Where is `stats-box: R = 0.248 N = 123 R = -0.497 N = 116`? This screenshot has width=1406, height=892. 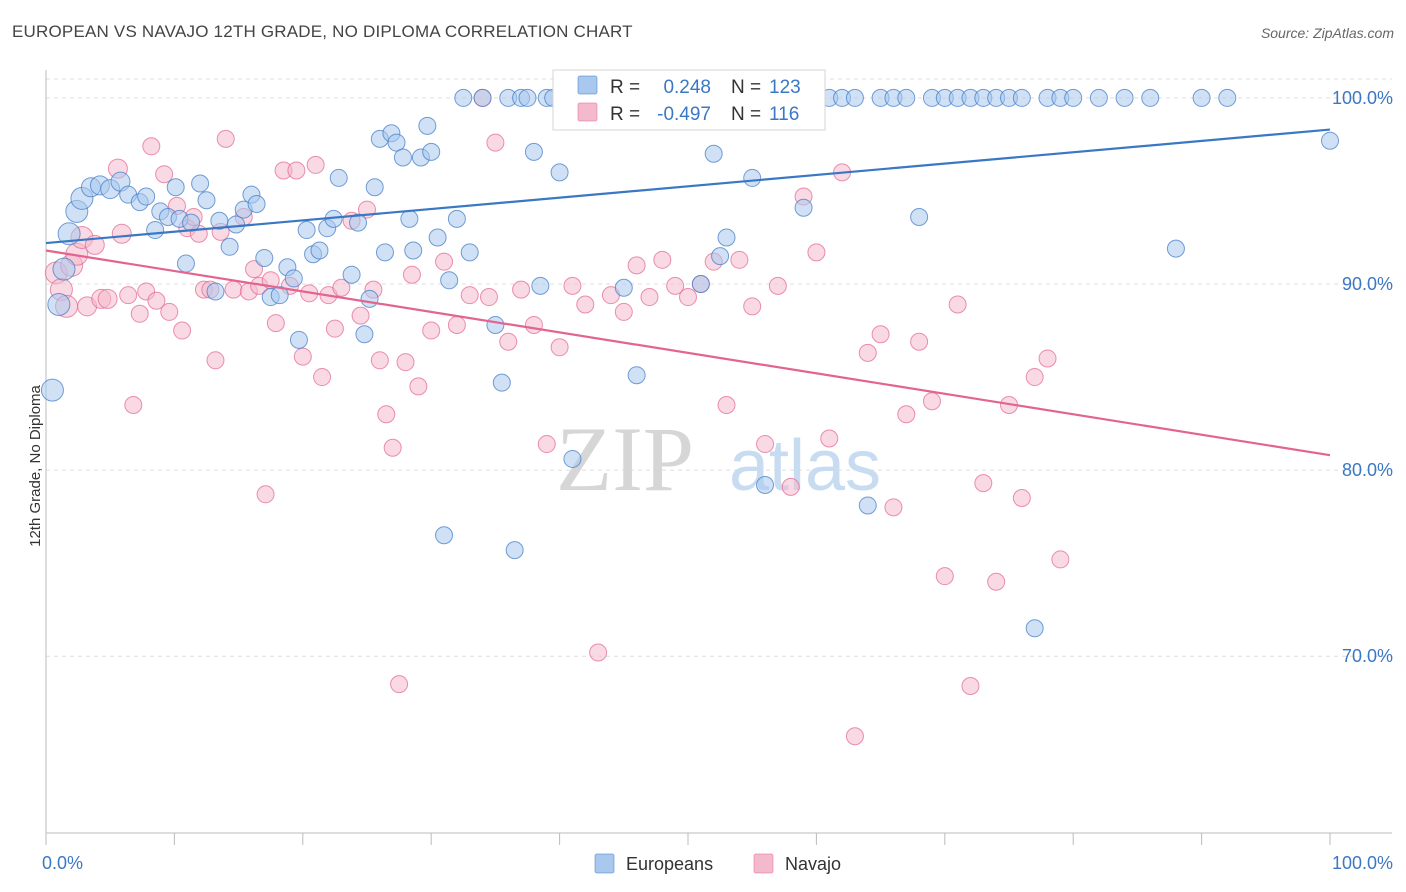 stats-box: R = 0.248 N = 123 R = -0.497 N = 116 is located at coordinates (689, 100).